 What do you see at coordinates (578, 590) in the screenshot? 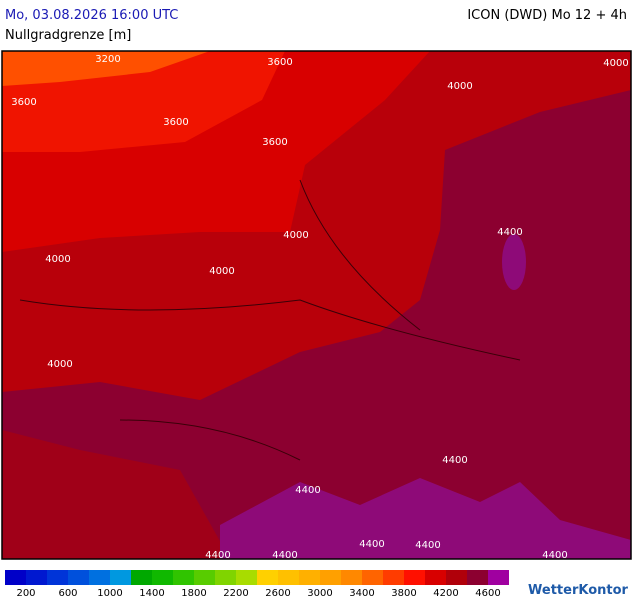
I see `logo: WetterKontor` at bounding box center [578, 590].